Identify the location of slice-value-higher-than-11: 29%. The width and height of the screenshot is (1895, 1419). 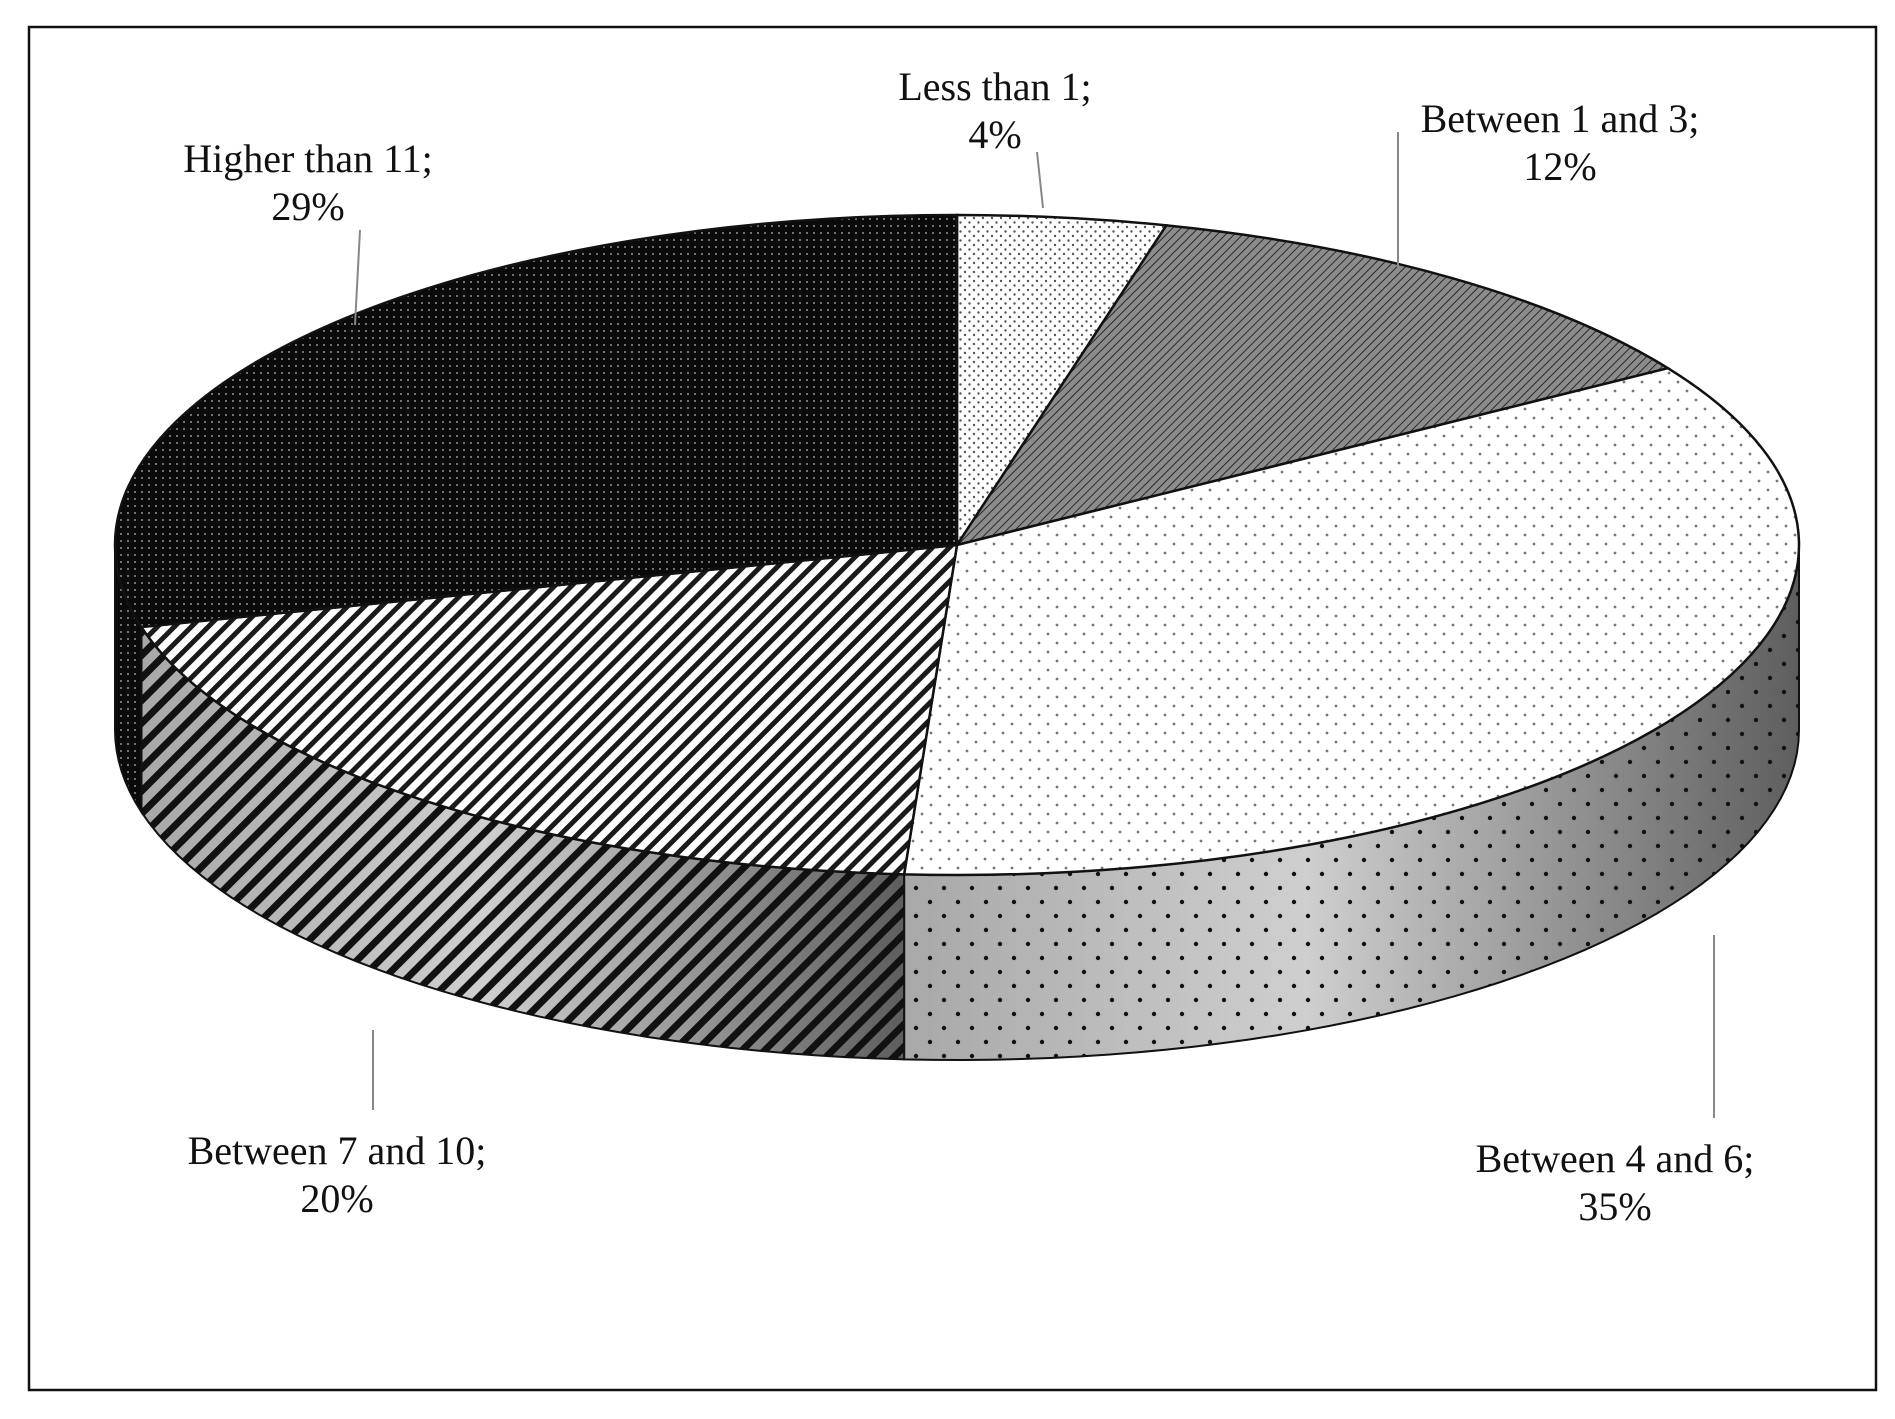
(307, 206).